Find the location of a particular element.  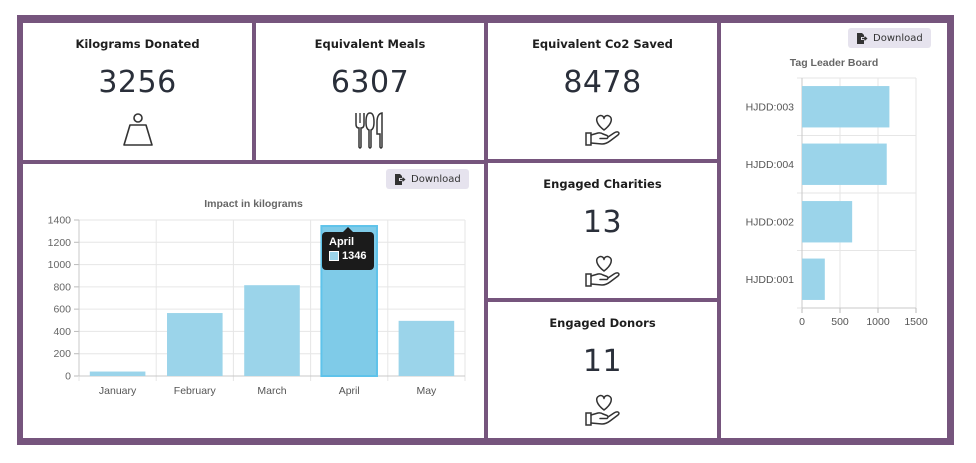

y-tick-label: HJDD:001 is located at coordinates (770, 280).